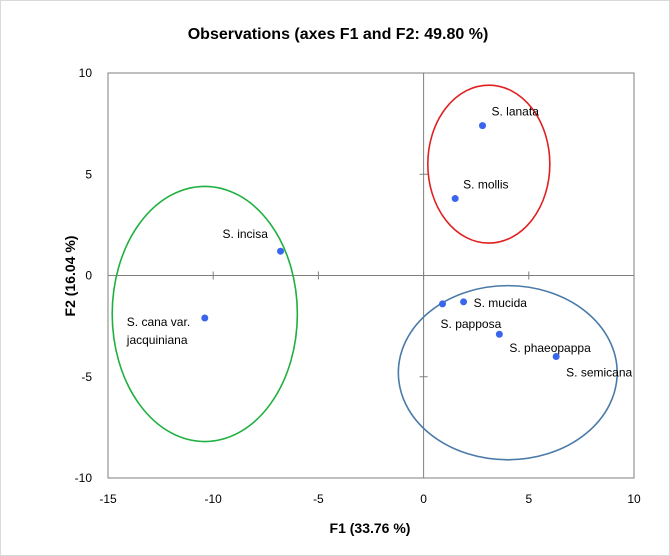 Image resolution: width=670 pixels, height=556 pixels. Describe the element at coordinates (84, 478) in the screenshot. I see `y-tick-label: -10` at that location.